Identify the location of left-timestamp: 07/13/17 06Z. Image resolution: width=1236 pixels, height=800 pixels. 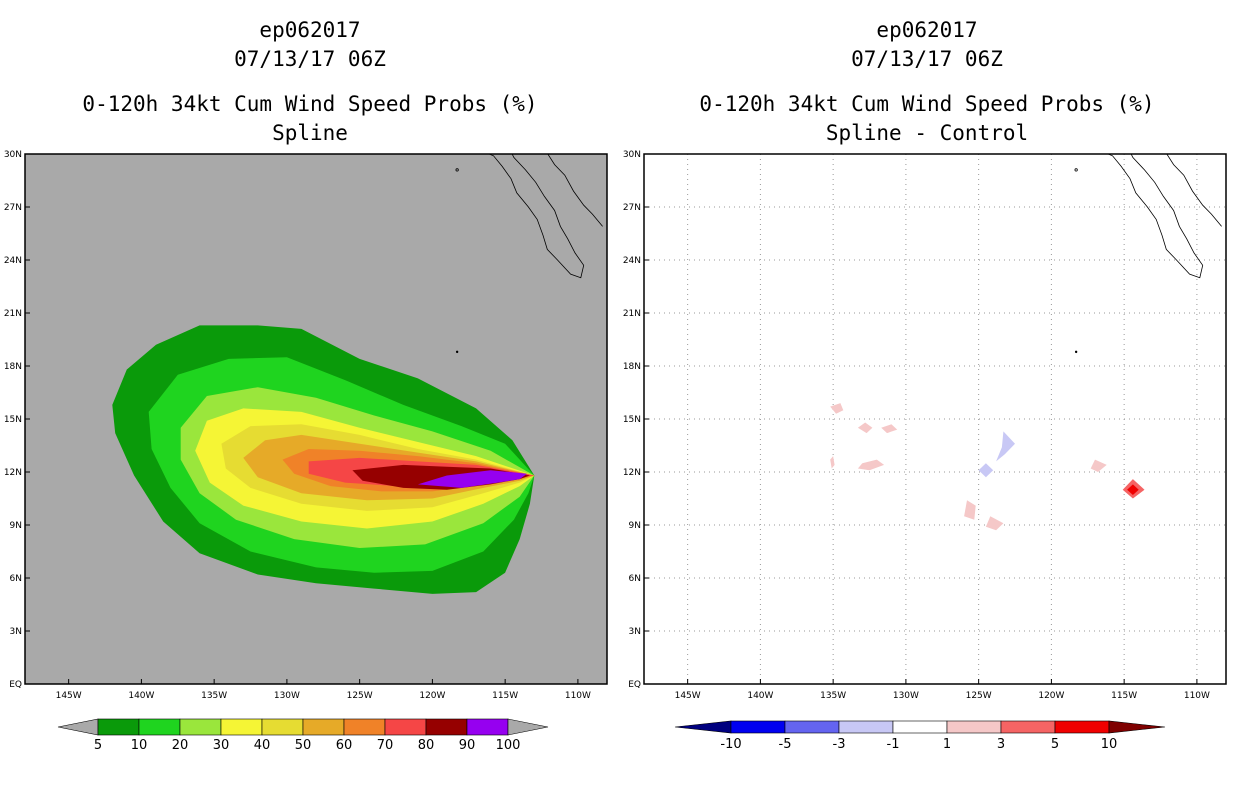
(310, 59).